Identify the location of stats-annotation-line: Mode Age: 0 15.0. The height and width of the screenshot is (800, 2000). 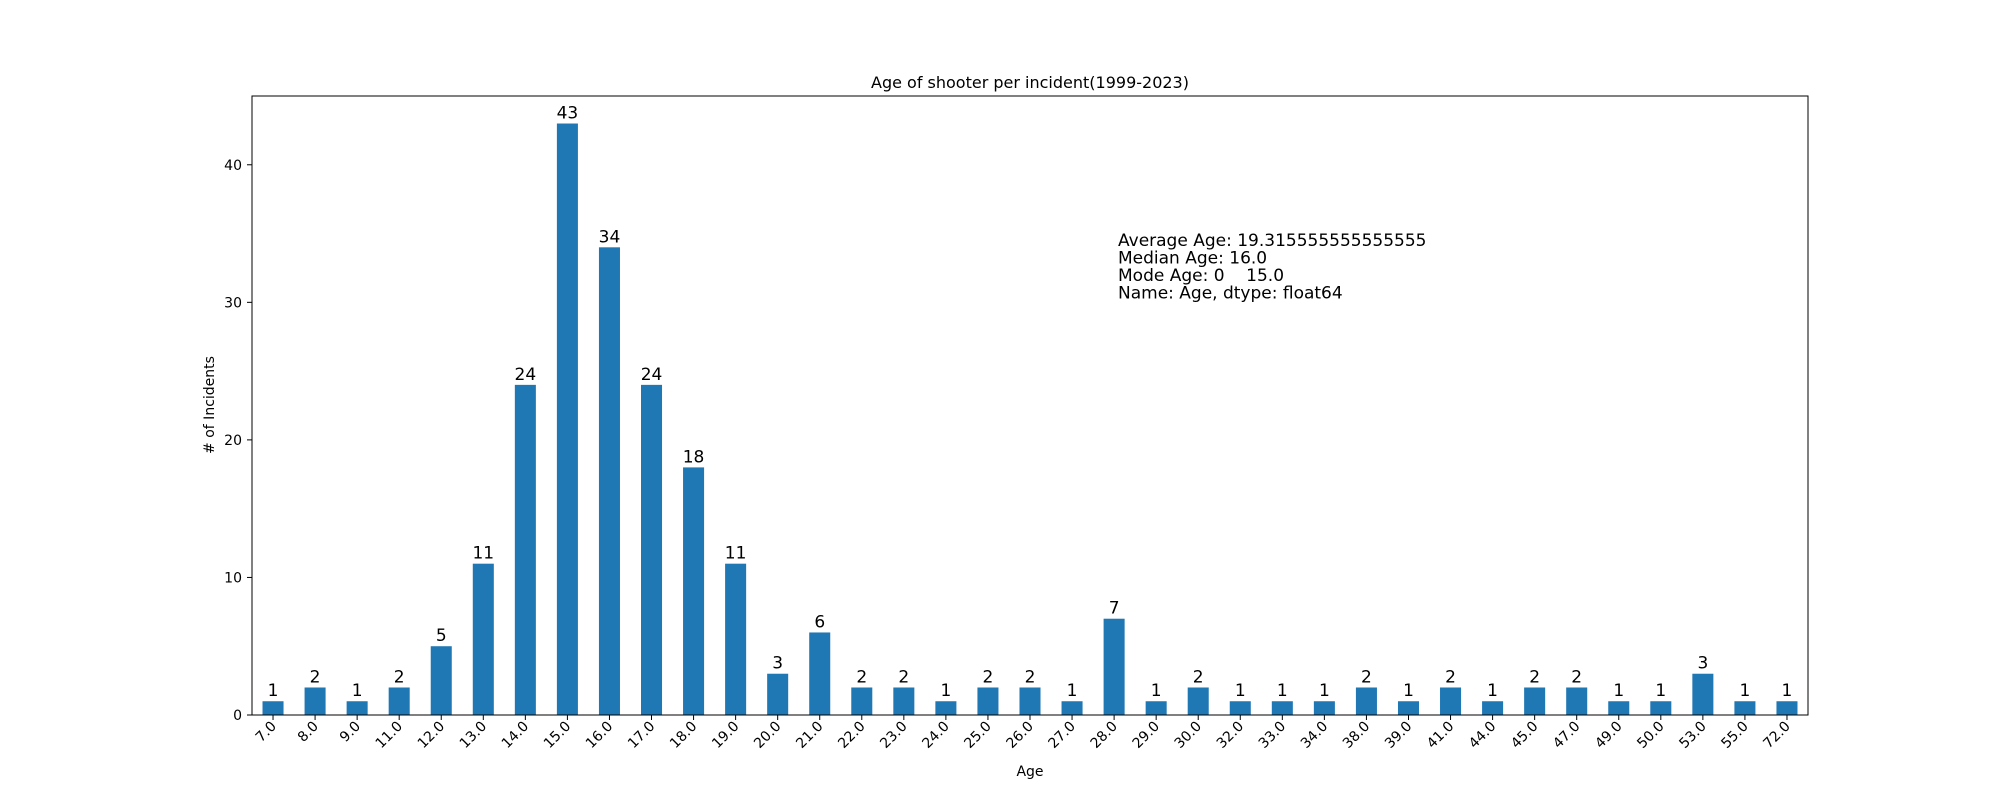
(1201, 276).